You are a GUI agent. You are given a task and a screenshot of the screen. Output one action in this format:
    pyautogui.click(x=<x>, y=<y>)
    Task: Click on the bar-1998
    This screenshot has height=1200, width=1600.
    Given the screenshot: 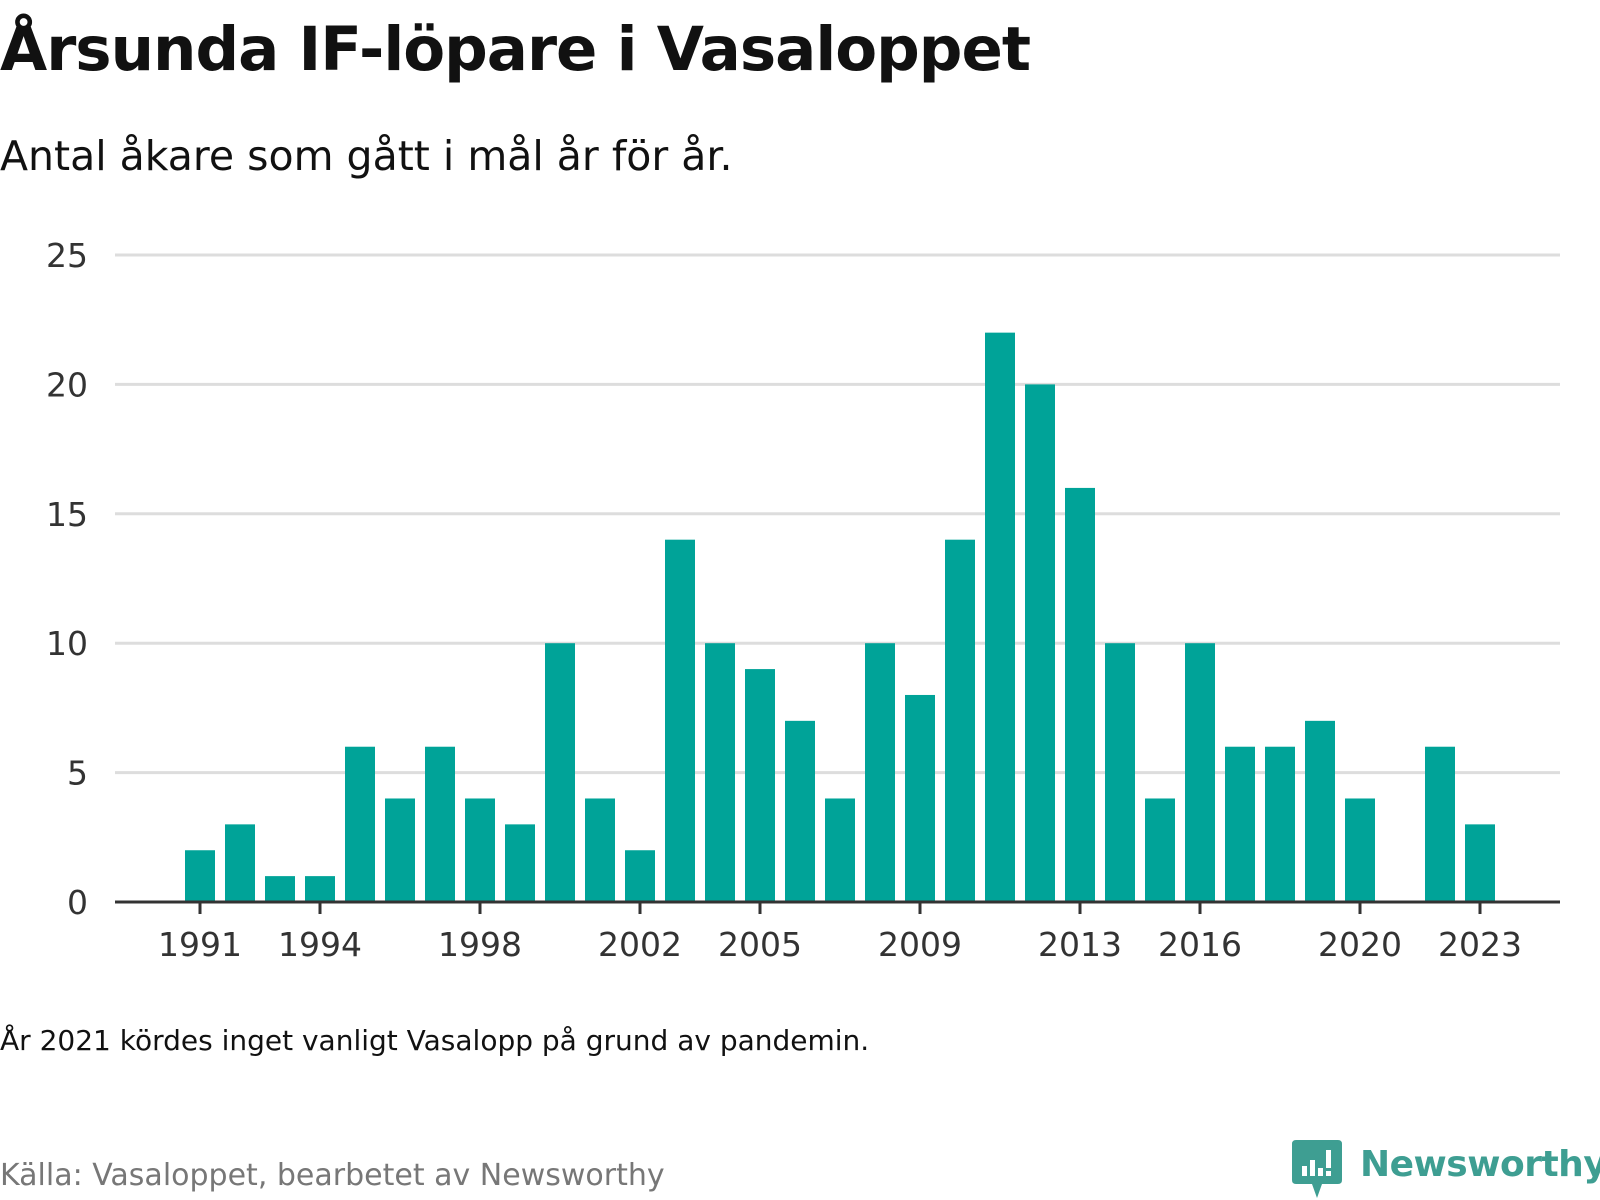 What is the action you would take?
    pyautogui.click(x=480, y=850)
    